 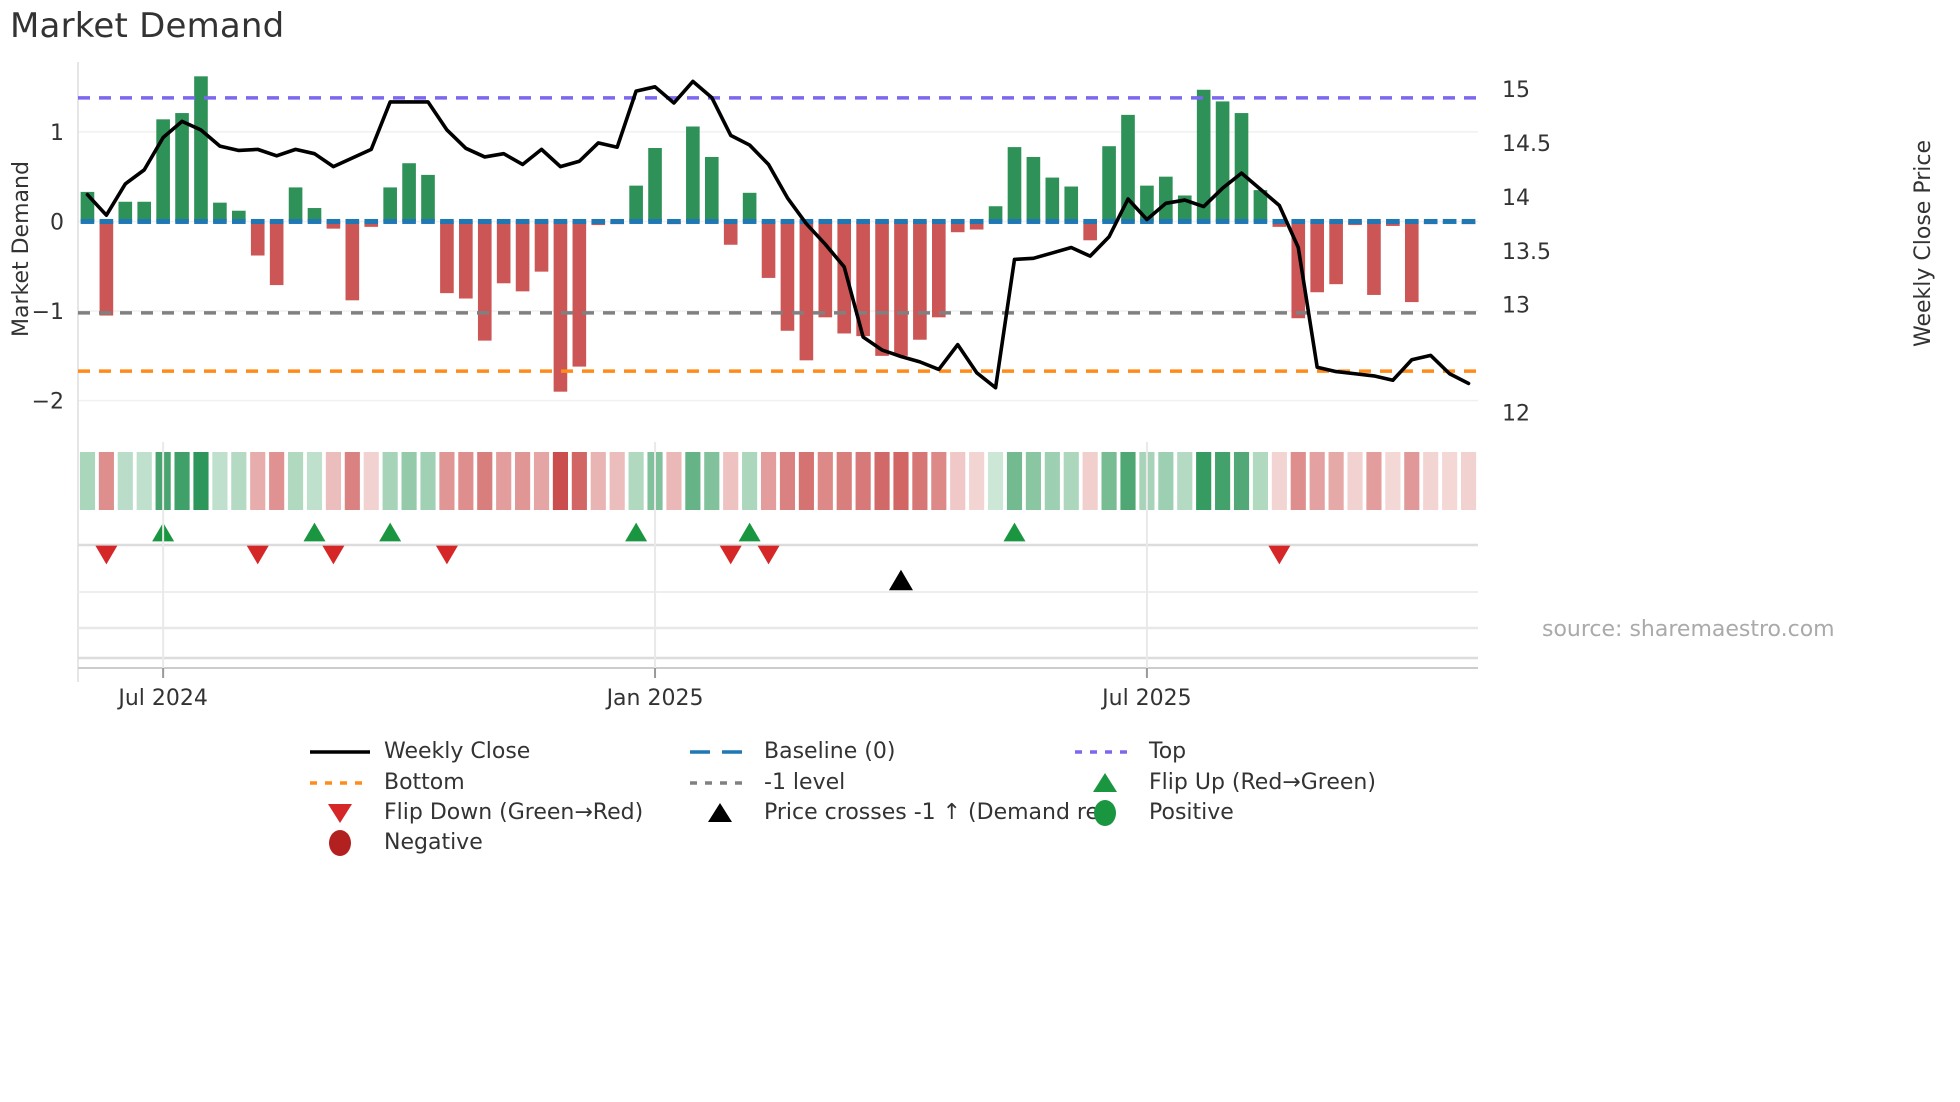 I want to click on legend-item: Positive, so click(x=1164, y=813).